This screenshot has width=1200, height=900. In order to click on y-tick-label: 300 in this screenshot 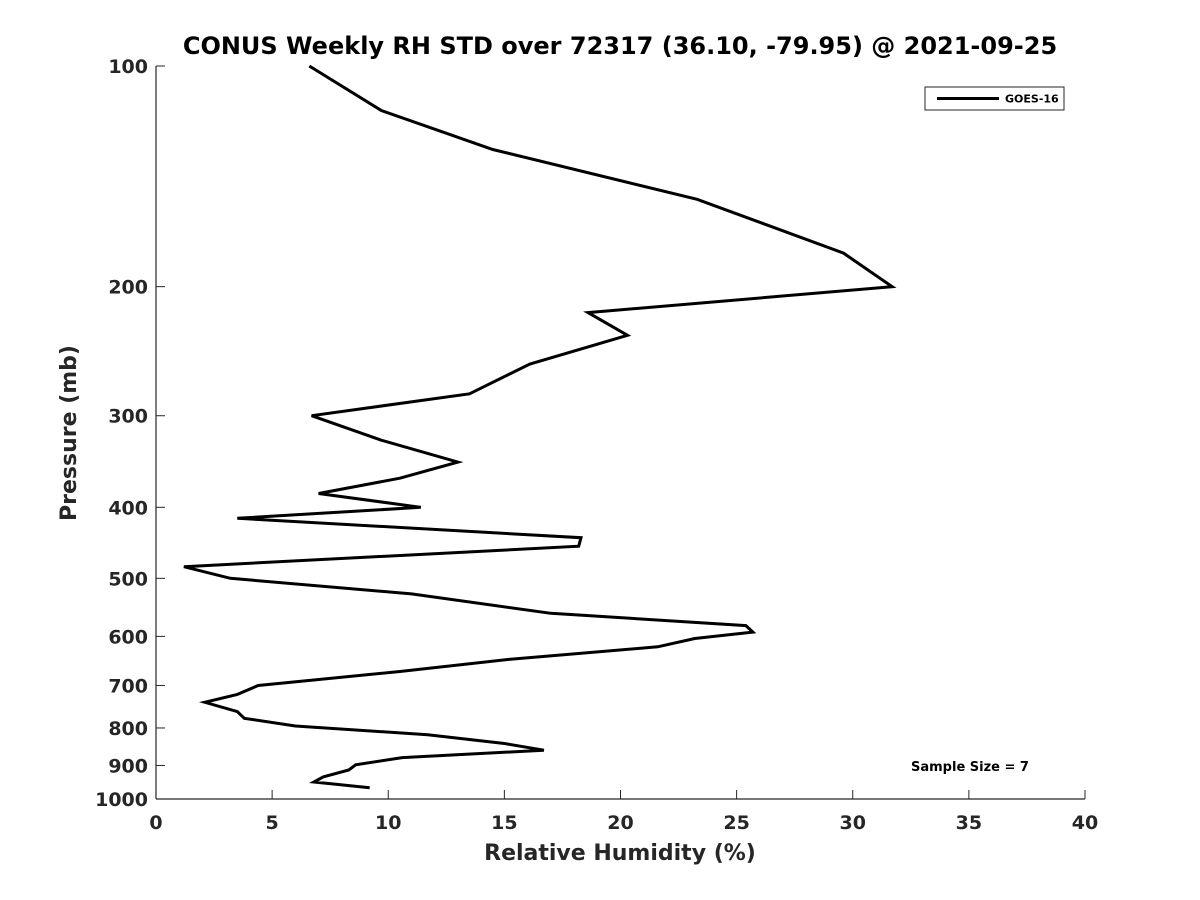, I will do `click(128, 417)`.